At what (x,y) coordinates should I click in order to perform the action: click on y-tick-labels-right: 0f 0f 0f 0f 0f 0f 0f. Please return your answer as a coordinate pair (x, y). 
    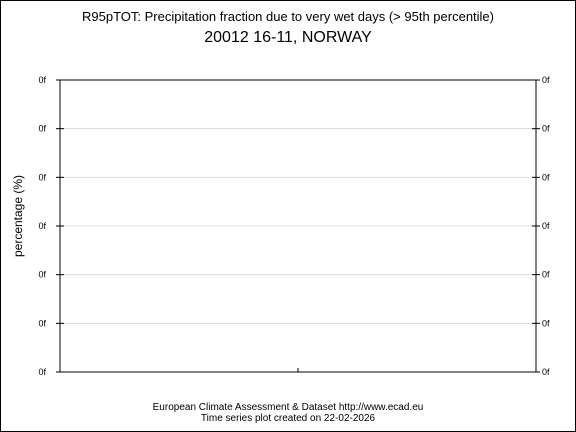
    Looking at the image, I should click on (546, 226).